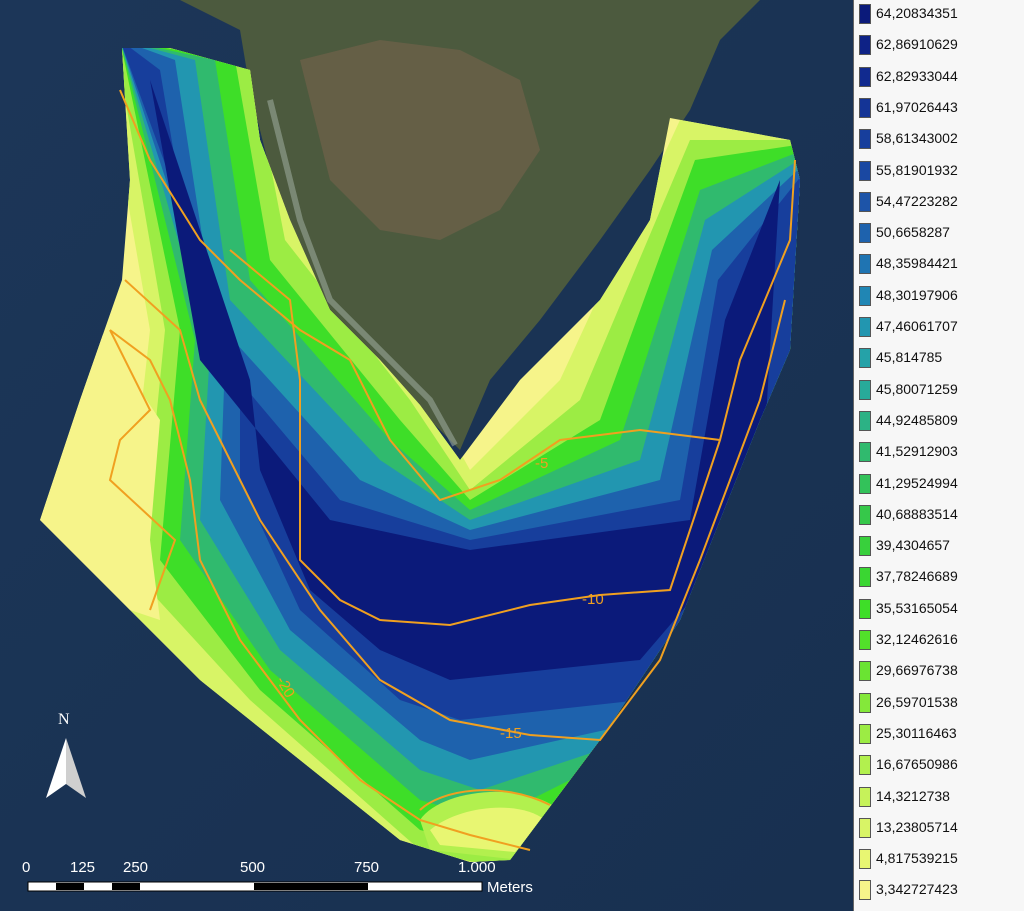 This screenshot has width=1024, height=911. I want to click on legend-item: 13,23805714, so click(939, 828).